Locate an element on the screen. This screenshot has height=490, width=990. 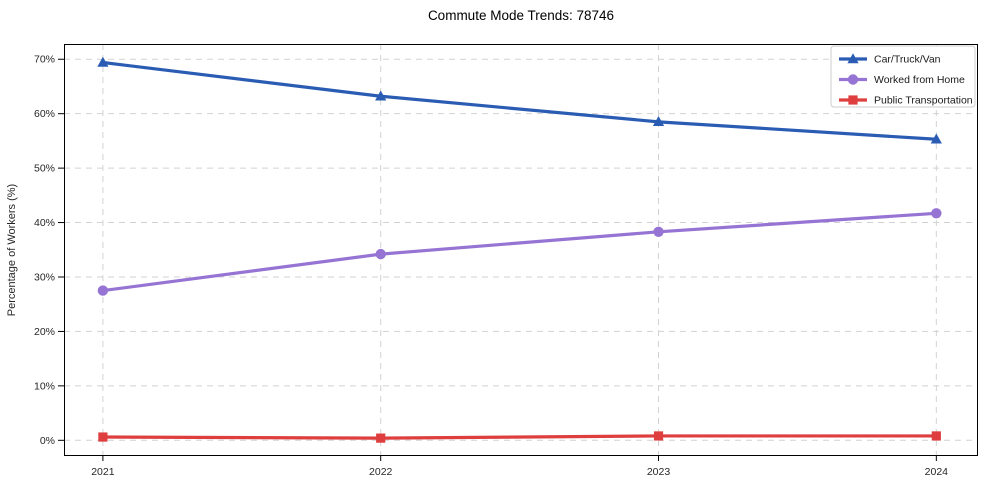
y-tick-label: 40% is located at coordinates (44, 223).